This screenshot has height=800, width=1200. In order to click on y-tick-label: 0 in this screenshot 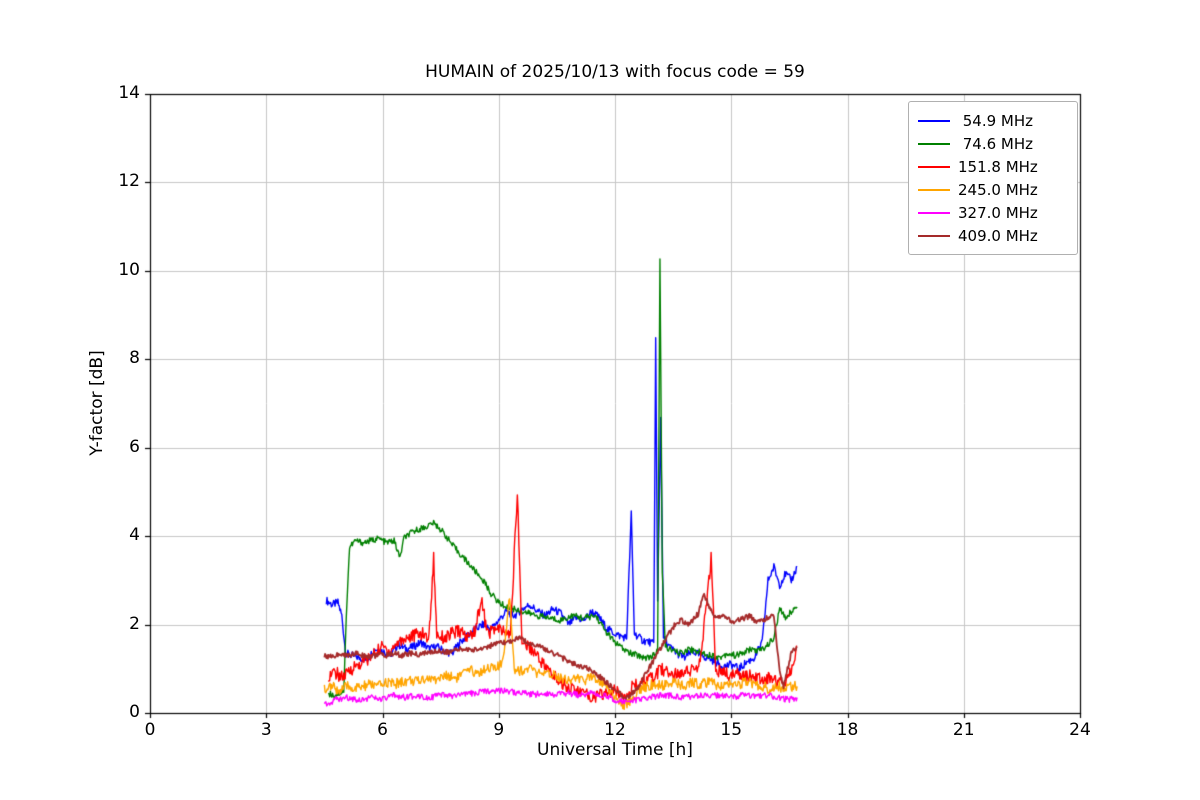, I will do `click(134, 712)`.